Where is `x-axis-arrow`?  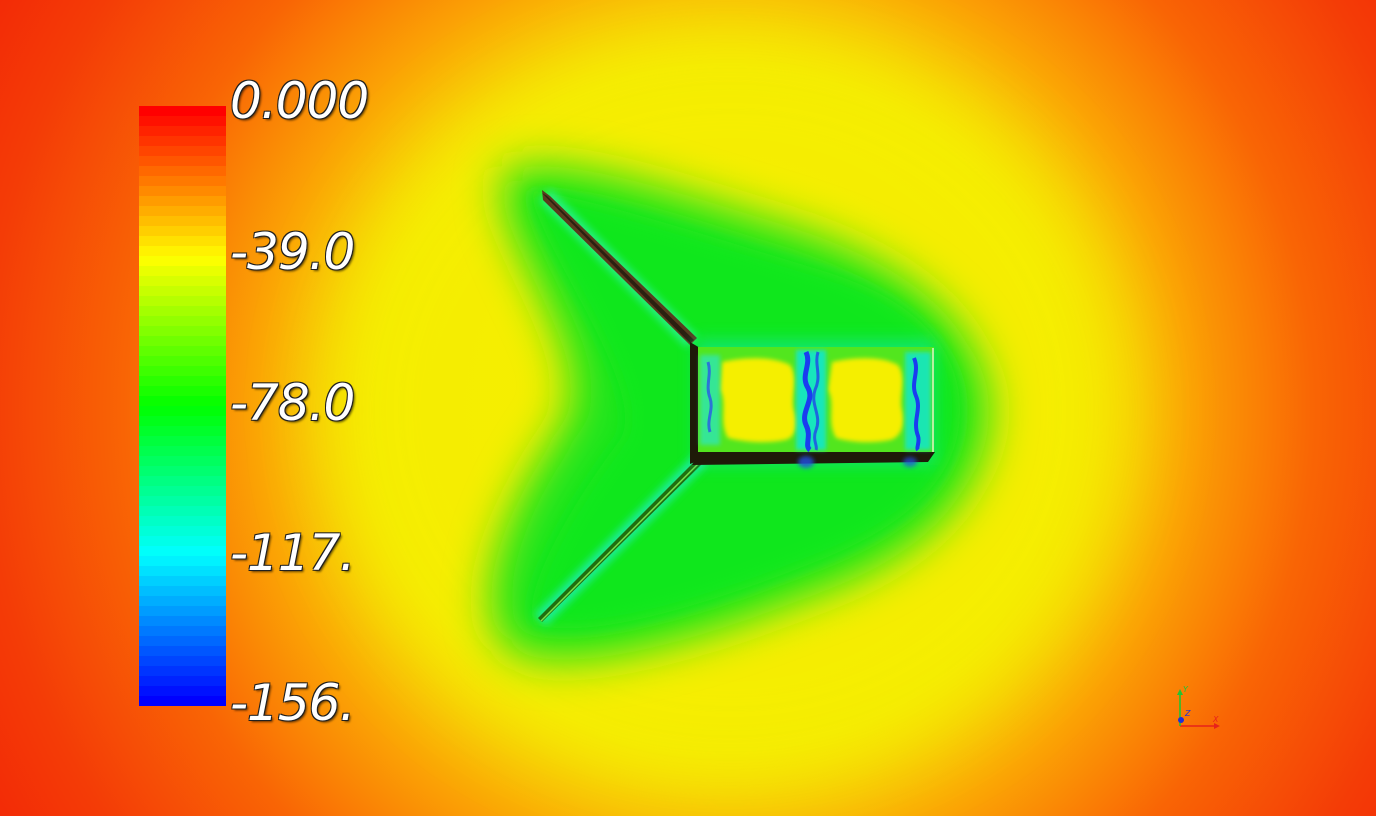
x-axis-arrow is located at coordinates (1217, 726).